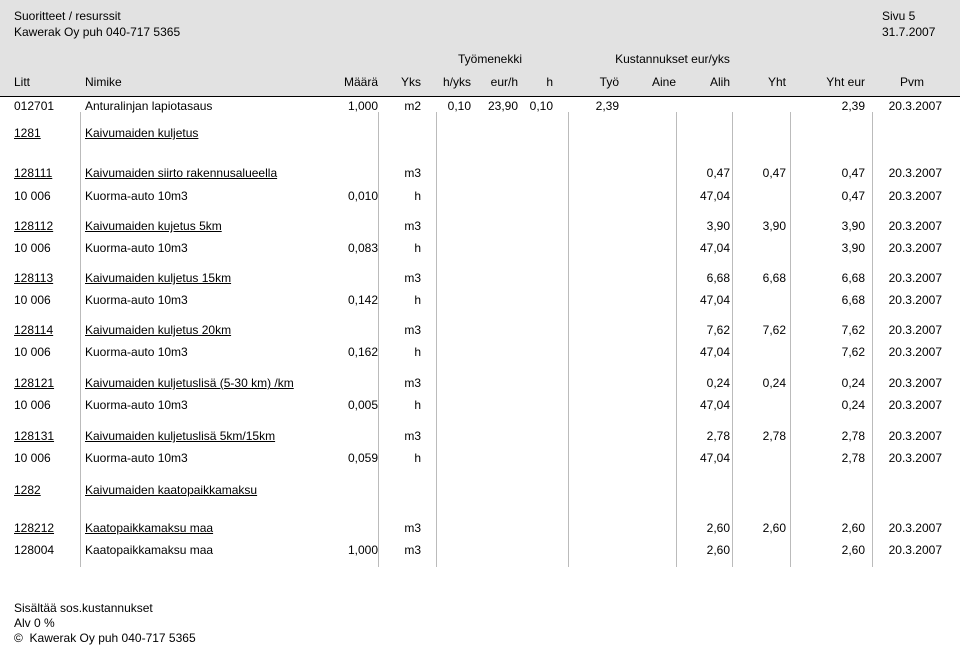 The height and width of the screenshot is (647, 960). Describe the element at coordinates (853, 352) in the screenshot. I see `cell-yht-eur: 7,62` at that location.